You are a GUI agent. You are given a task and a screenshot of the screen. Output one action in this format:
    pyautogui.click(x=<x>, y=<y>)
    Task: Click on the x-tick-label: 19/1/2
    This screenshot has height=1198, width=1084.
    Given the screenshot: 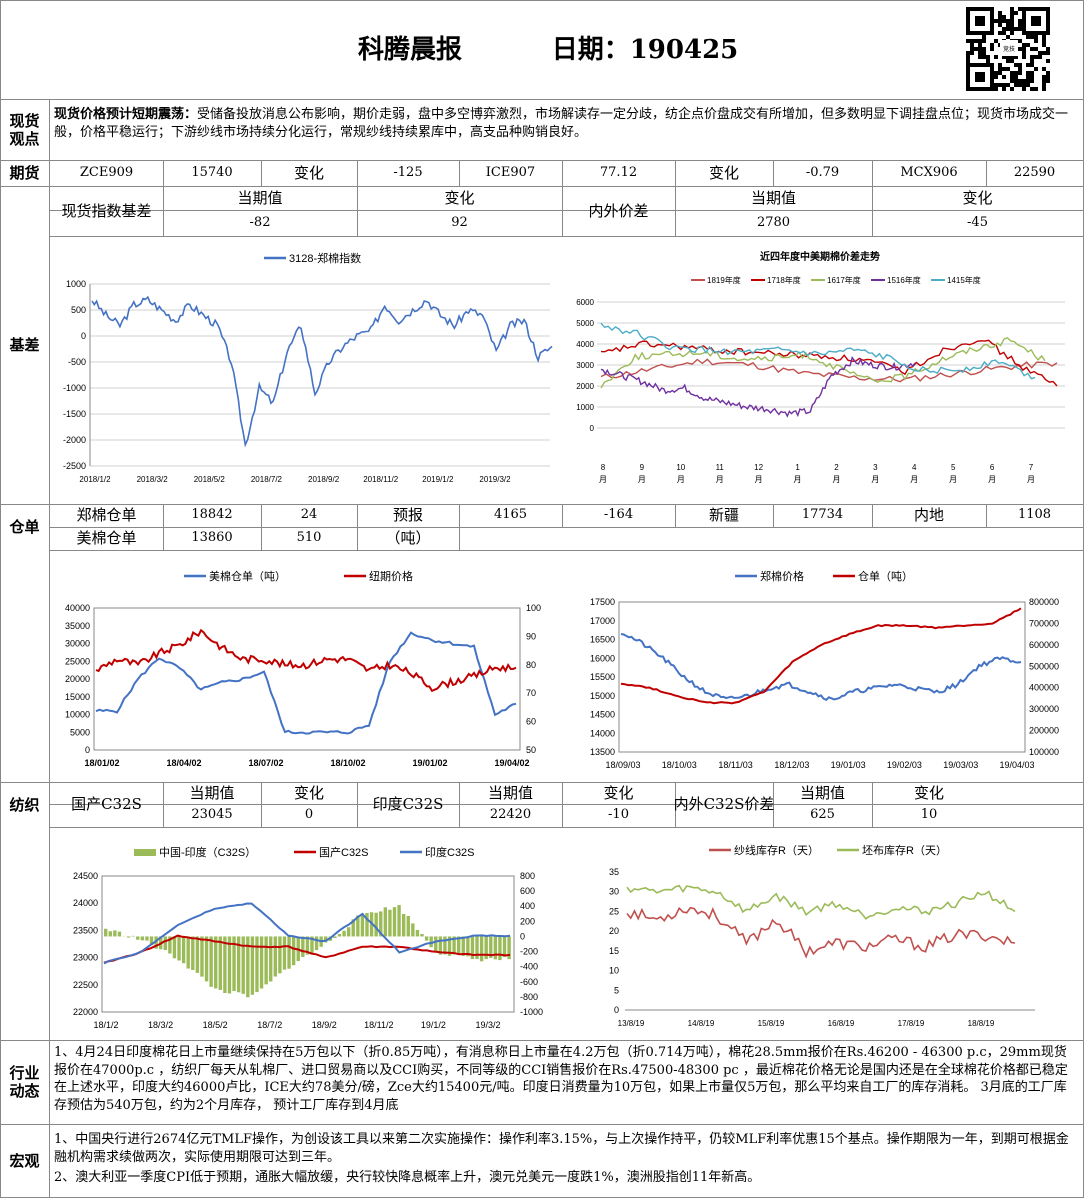 What is the action you would take?
    pyautogui.click(x=433, y=1025)
    